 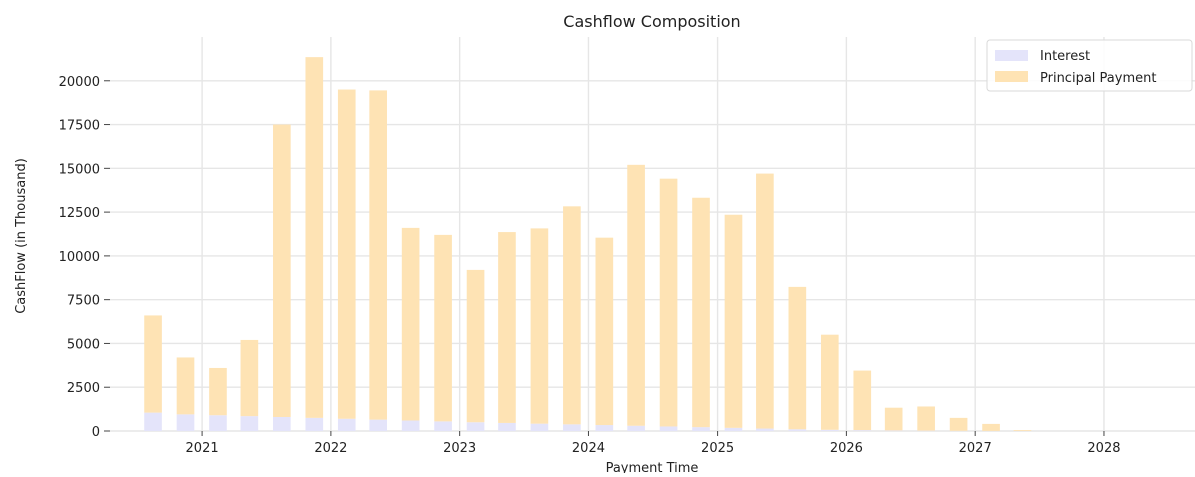 What do you see at coordinates (79, 126) in the screenshot?
I see `y-tick-label: 17500` at bounding box center [79, 126].